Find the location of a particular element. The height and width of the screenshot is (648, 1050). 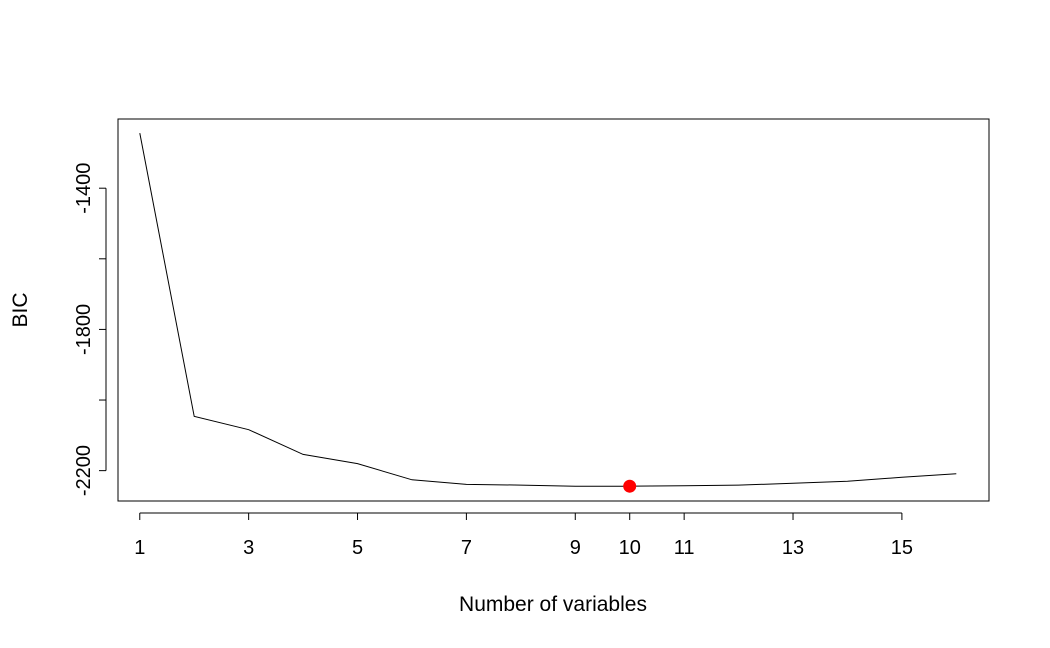

x-tick-label: 11 is located at coordinates (684, 548).